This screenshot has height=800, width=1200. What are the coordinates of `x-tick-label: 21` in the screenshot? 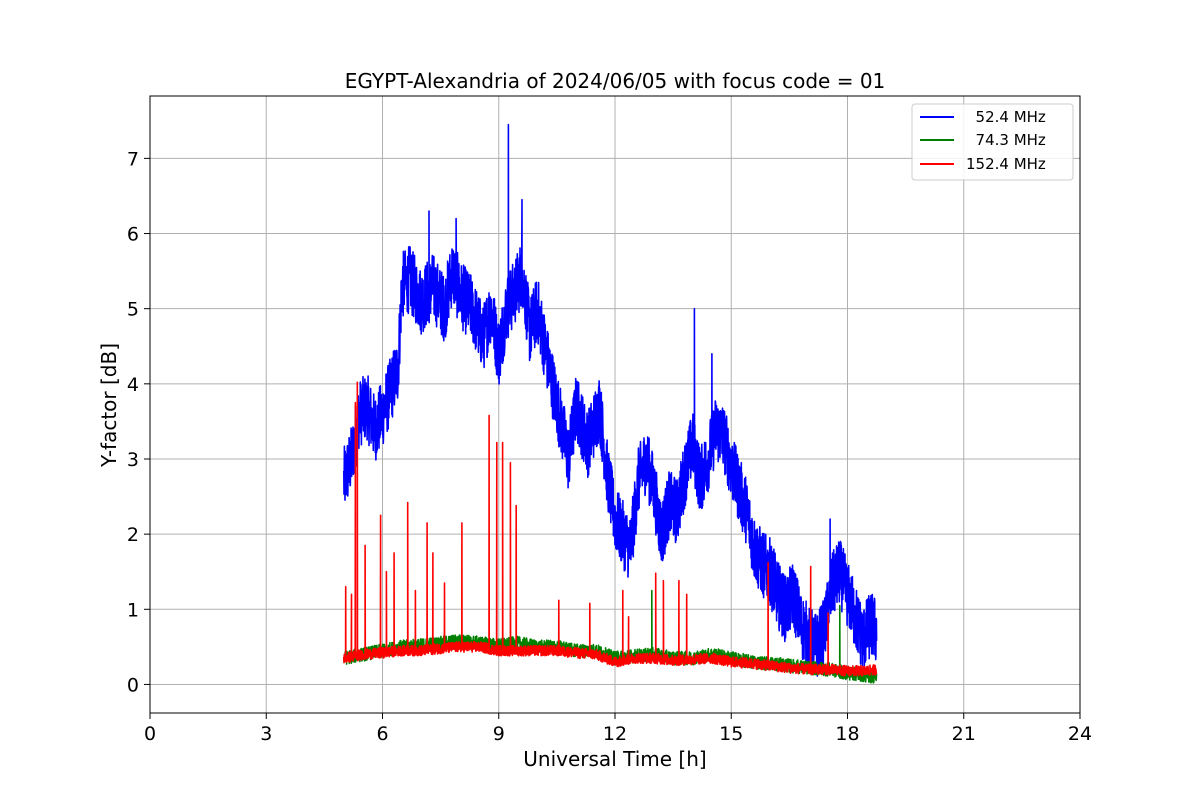 It's located at (964, 734).